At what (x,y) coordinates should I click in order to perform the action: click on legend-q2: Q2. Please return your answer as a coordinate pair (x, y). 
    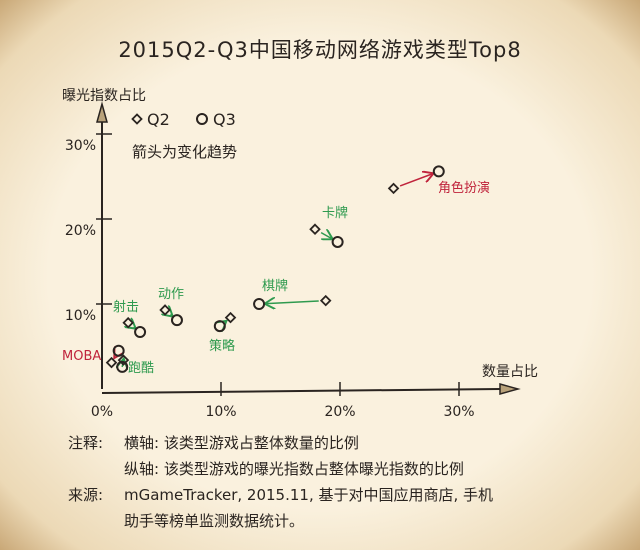
    Looking at the image, I should click on (158, 119).